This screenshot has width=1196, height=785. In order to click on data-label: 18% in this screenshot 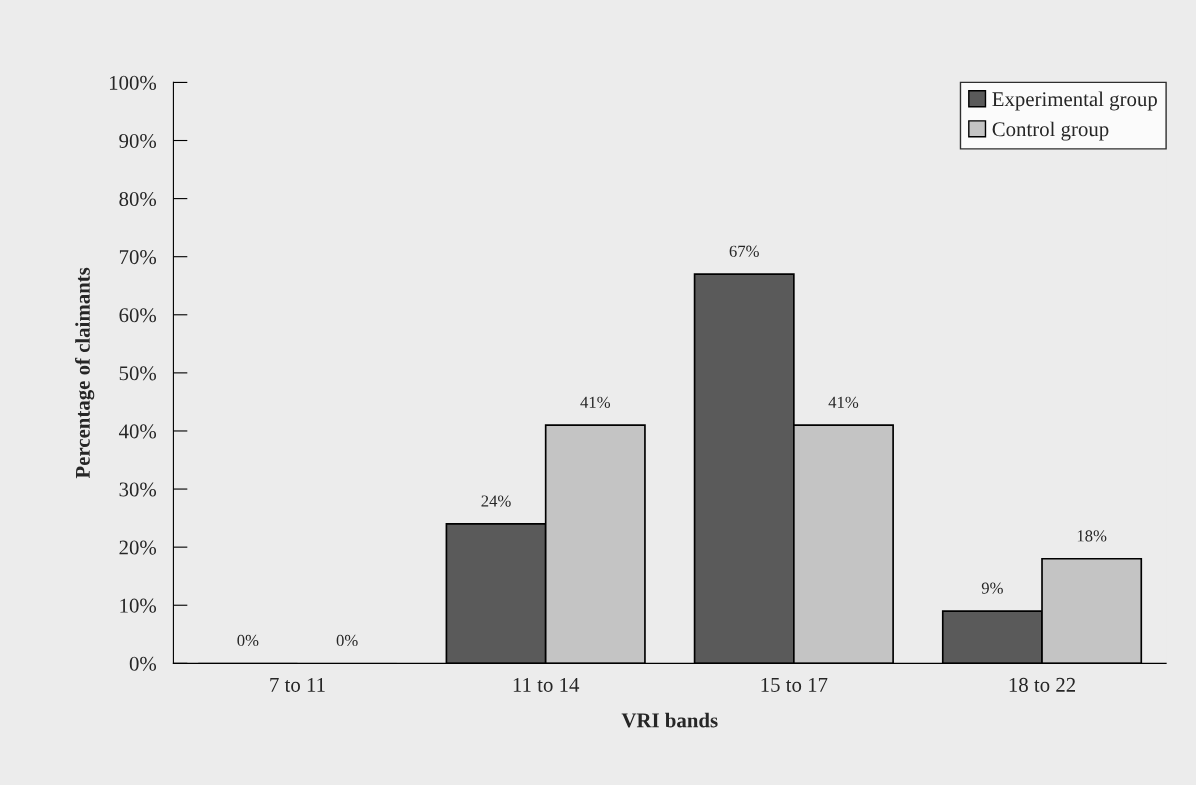, I will do `click(1092, 536)`.